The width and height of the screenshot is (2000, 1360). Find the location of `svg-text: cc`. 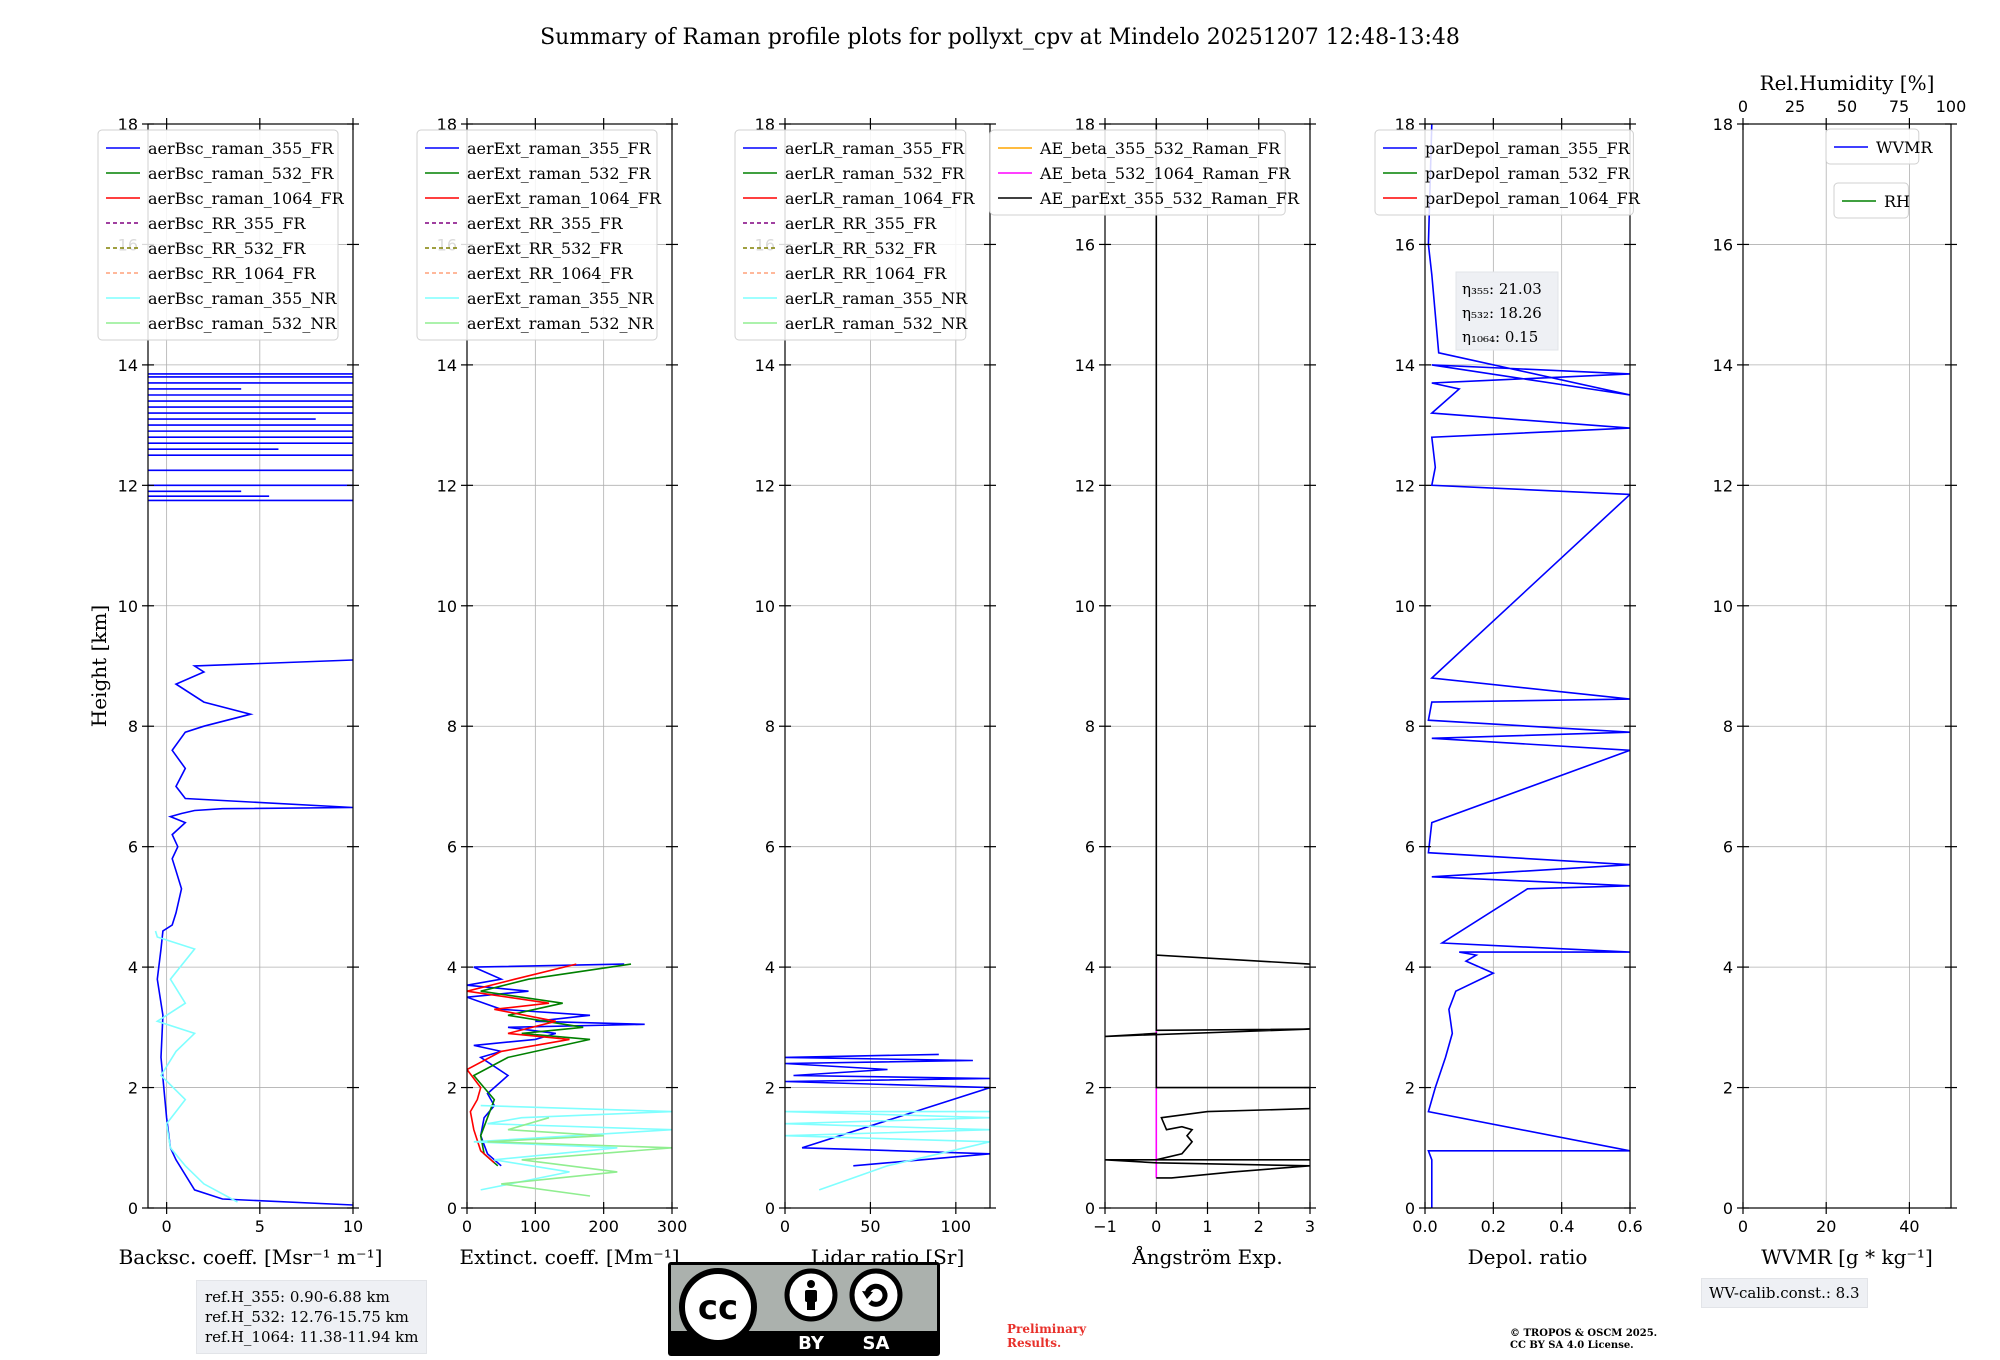

svg-text: cc is located at coordinates (718, 1308).